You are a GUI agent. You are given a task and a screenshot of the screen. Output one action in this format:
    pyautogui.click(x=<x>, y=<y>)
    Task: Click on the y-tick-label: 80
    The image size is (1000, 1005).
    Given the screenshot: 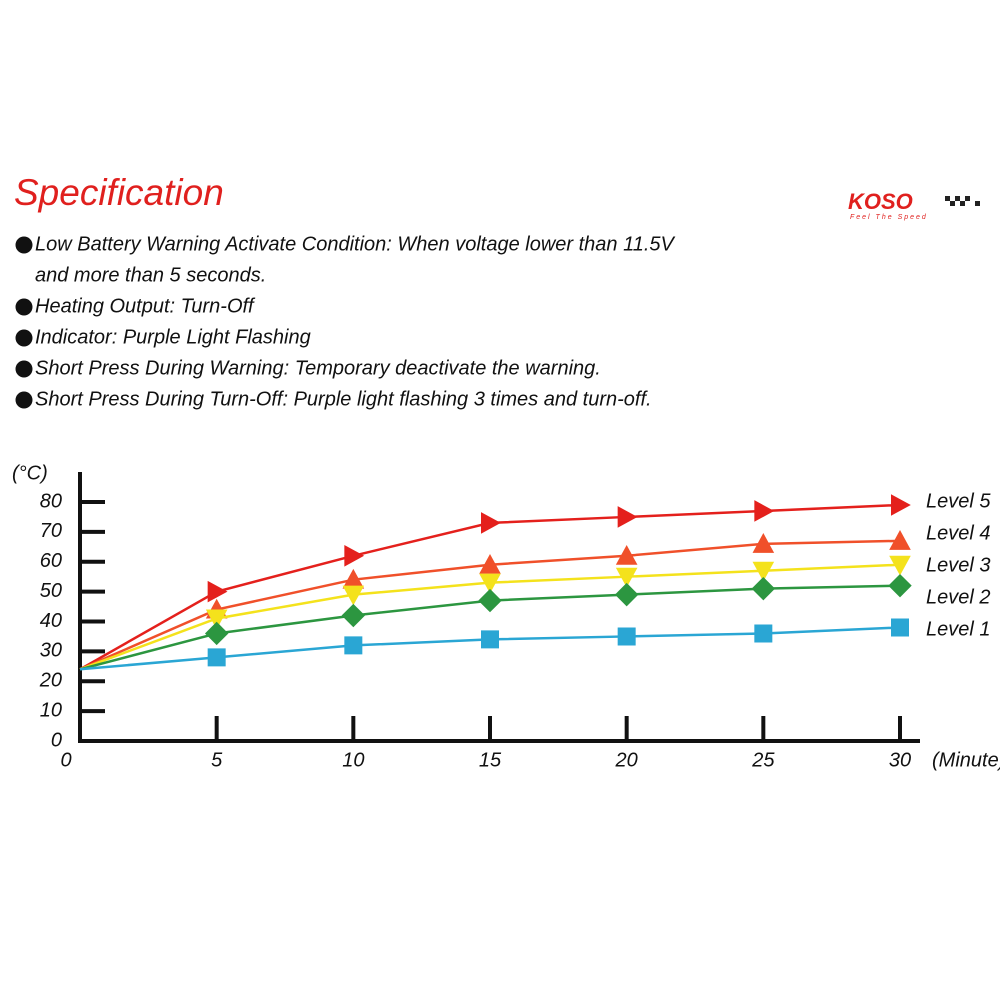 What is the action you would take?
    pyautogui.click(x=51, y=501)
    